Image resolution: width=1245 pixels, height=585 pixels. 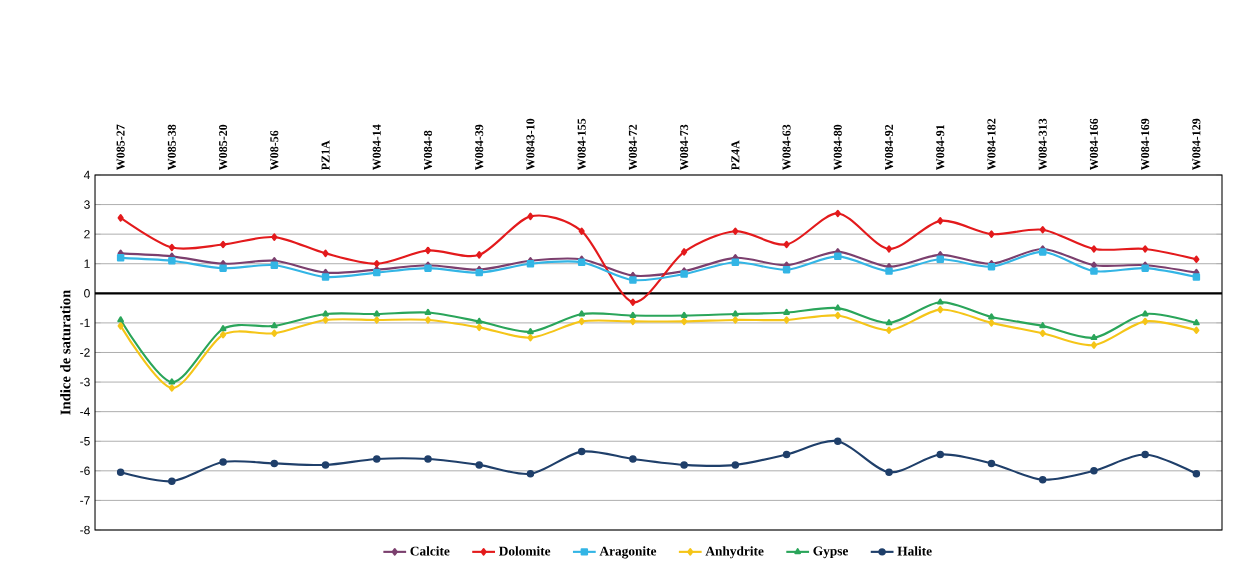 I want to click on y-tick-label: -8, so click(x=85, y=530).